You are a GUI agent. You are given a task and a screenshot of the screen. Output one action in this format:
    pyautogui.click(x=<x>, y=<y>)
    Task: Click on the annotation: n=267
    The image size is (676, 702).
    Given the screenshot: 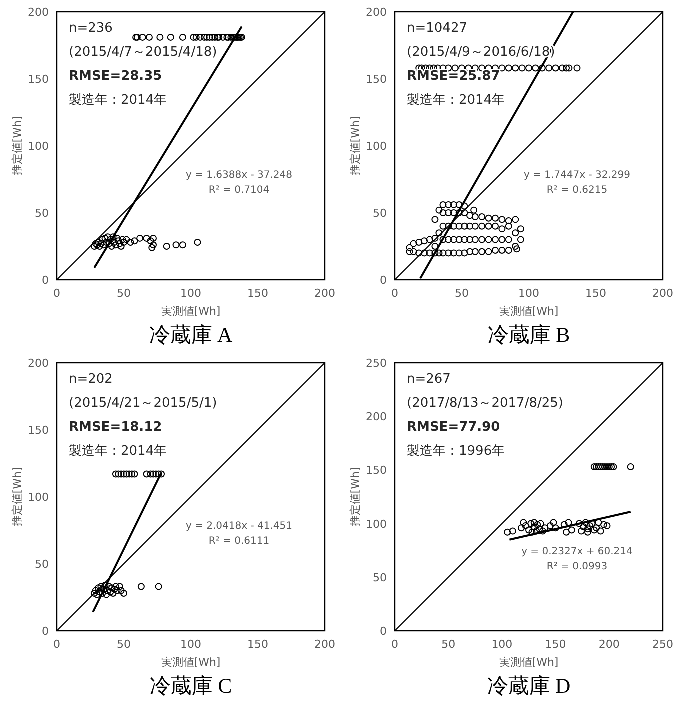 What is the action you would take?
    pyautogui.click(x=429, y=379)
    